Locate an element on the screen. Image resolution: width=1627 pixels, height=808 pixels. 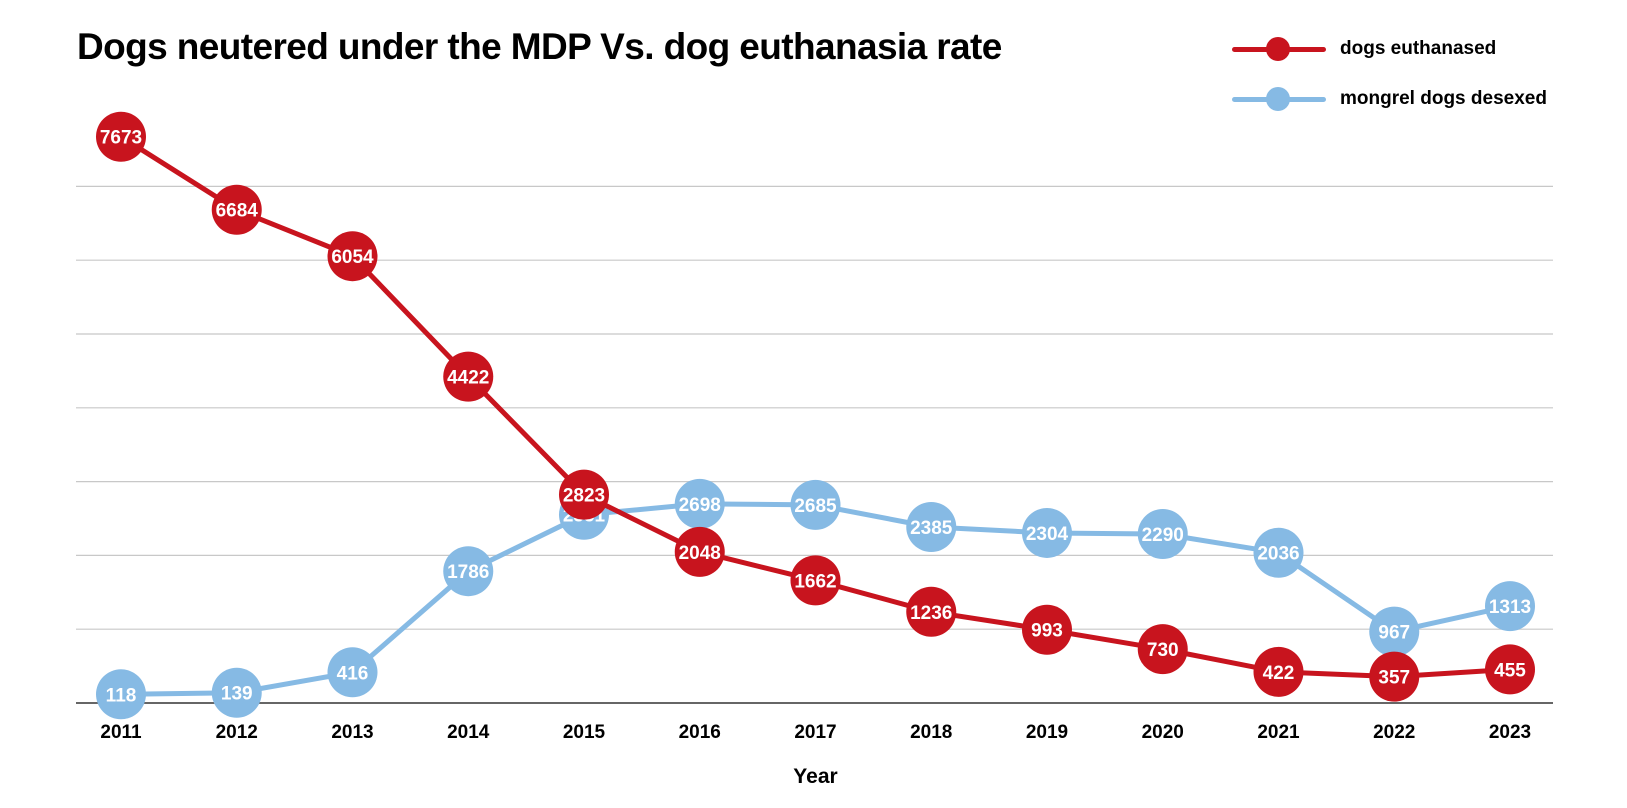
data-label: 416 is located at coordinates (353, 673).